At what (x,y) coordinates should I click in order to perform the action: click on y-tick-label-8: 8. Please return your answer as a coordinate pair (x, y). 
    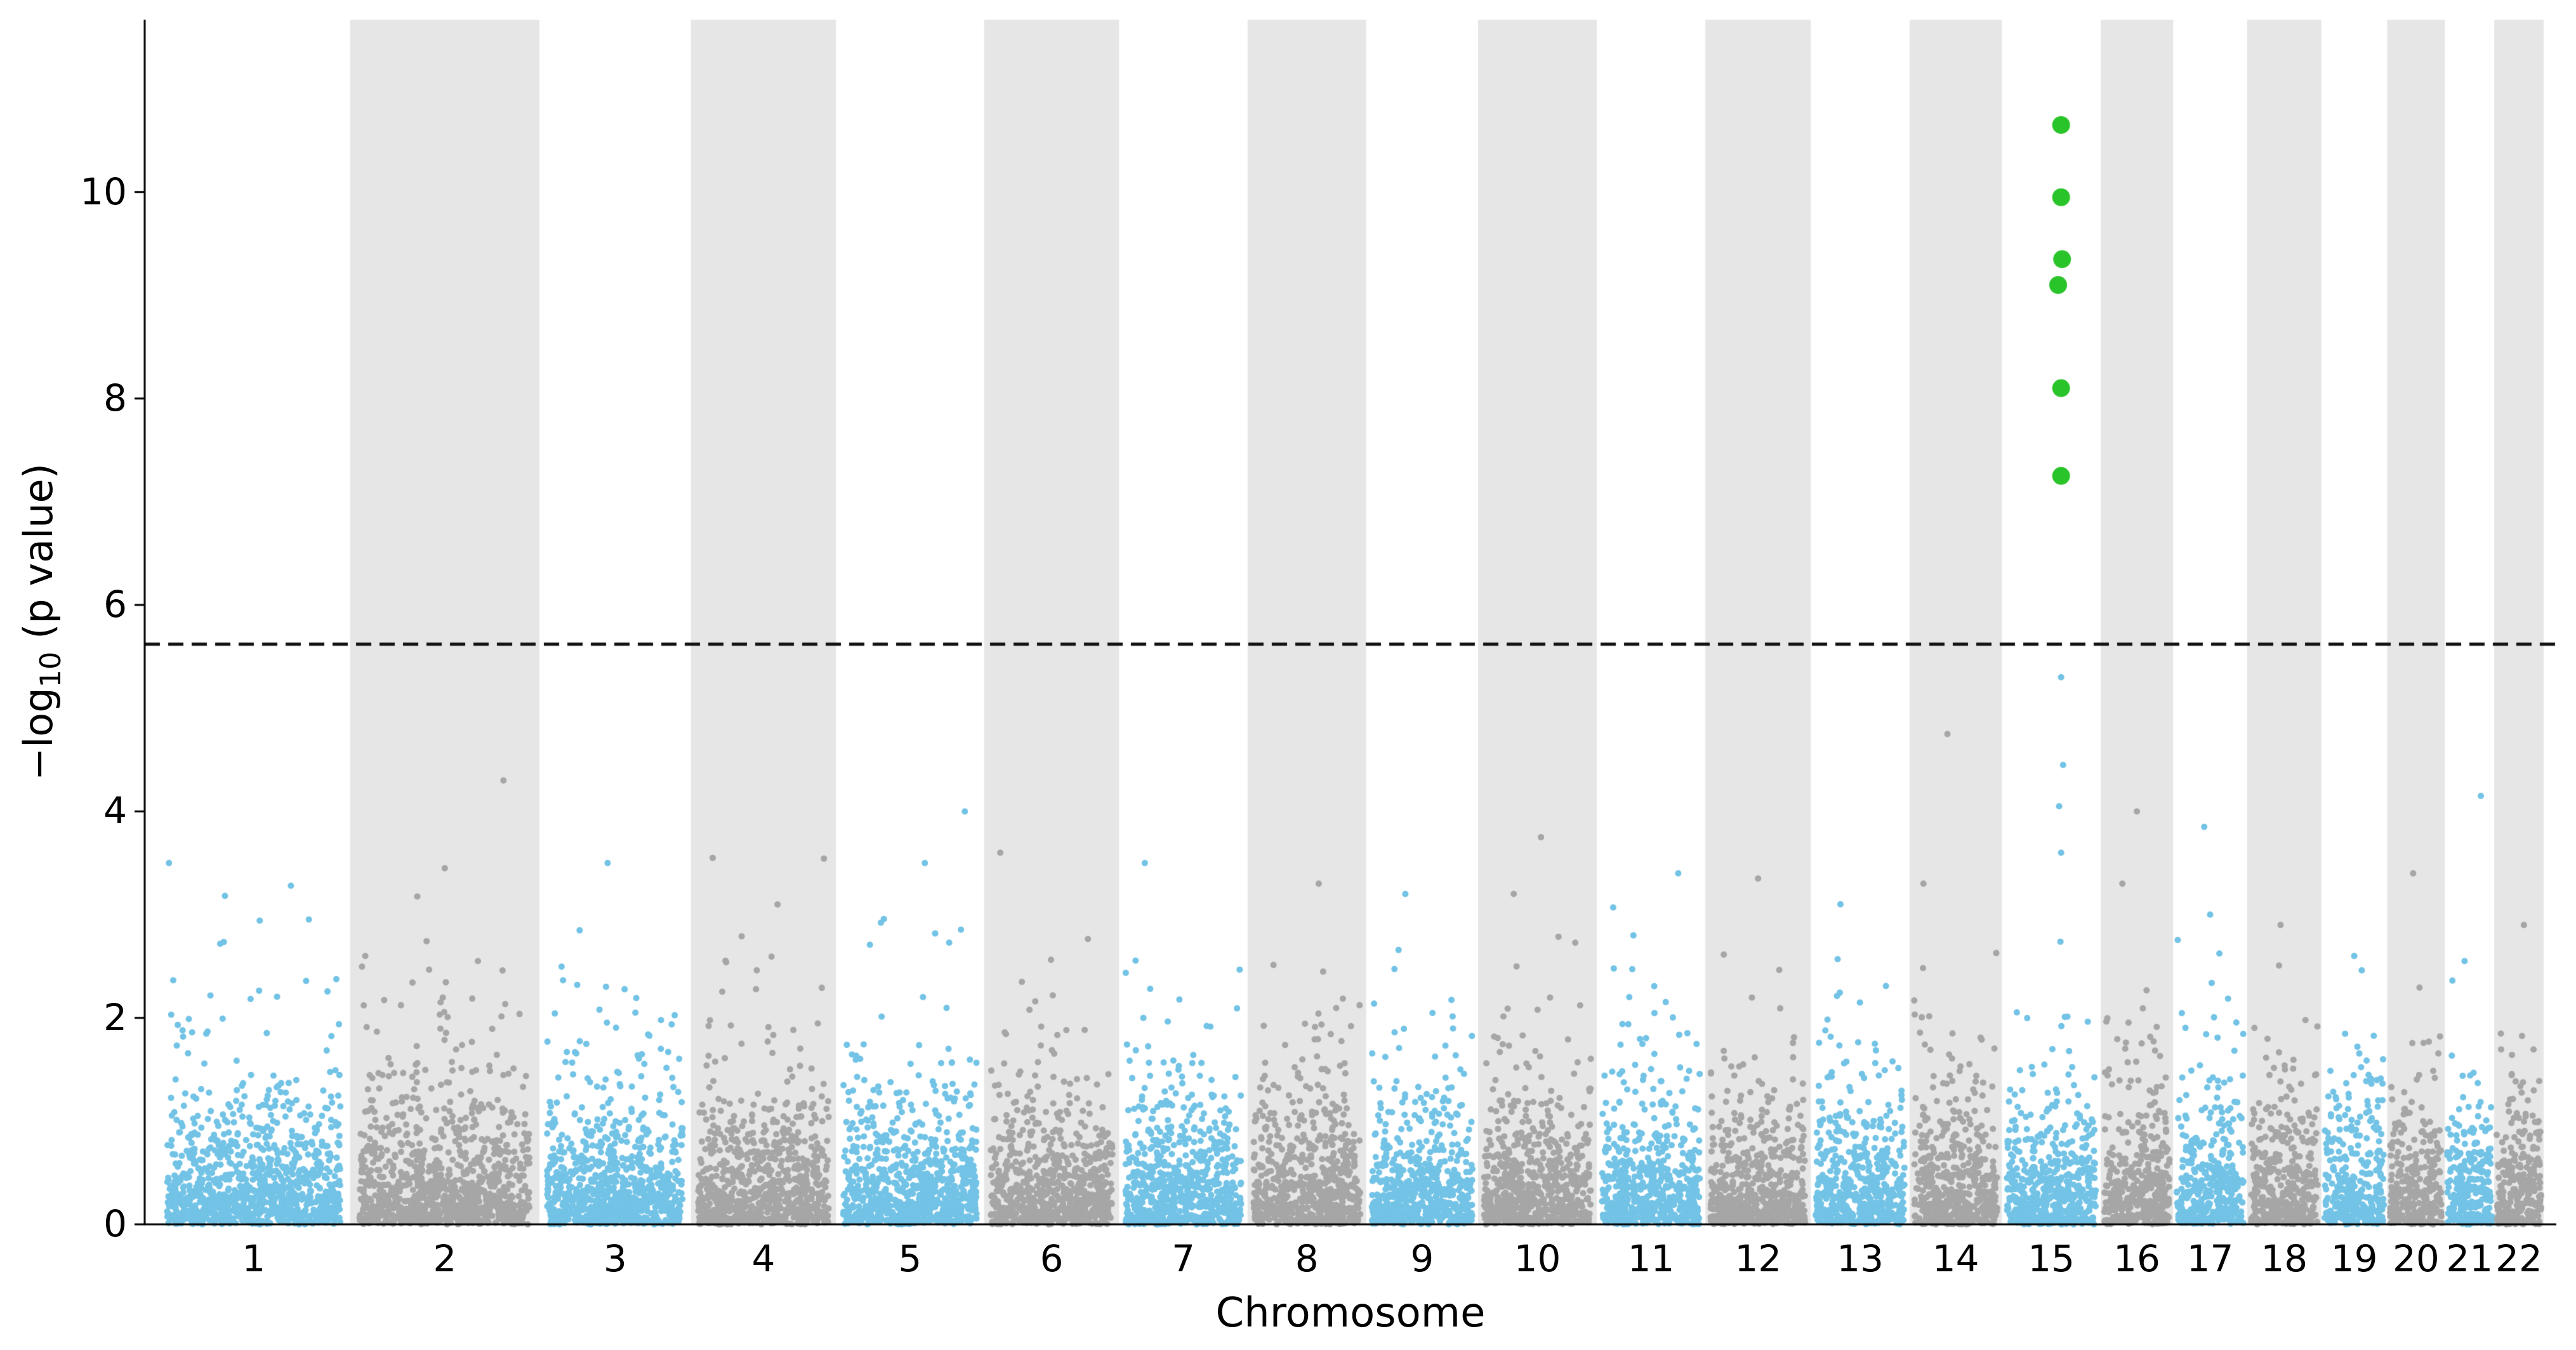
    Looking at the image, I should click on (115, 398).